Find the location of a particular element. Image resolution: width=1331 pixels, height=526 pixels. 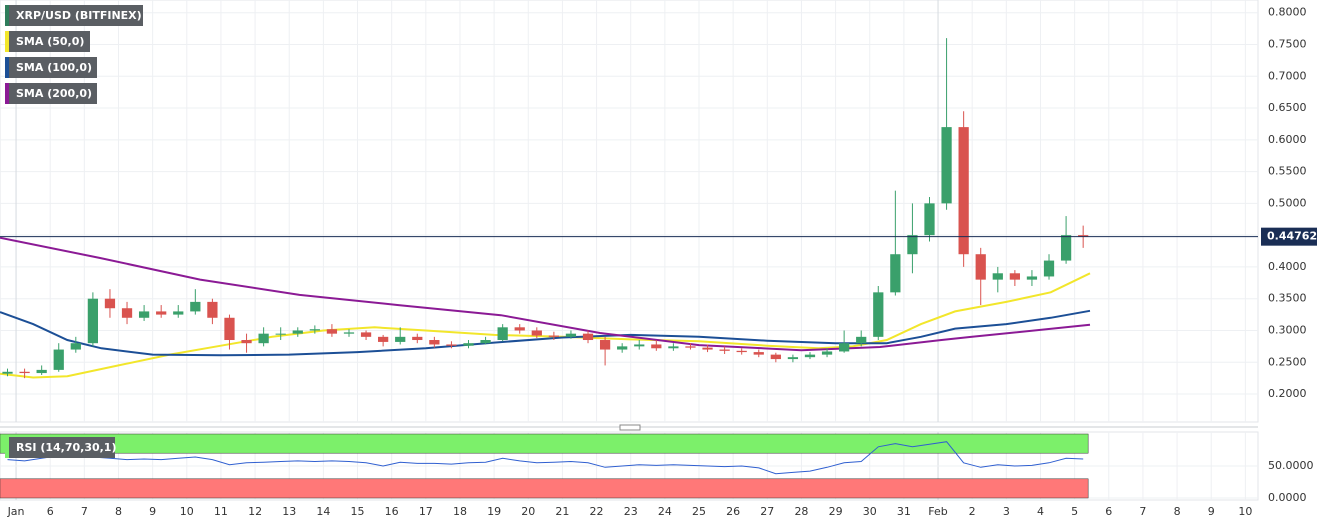

x-tick-label: Jan is located at coordinates (16, 511).